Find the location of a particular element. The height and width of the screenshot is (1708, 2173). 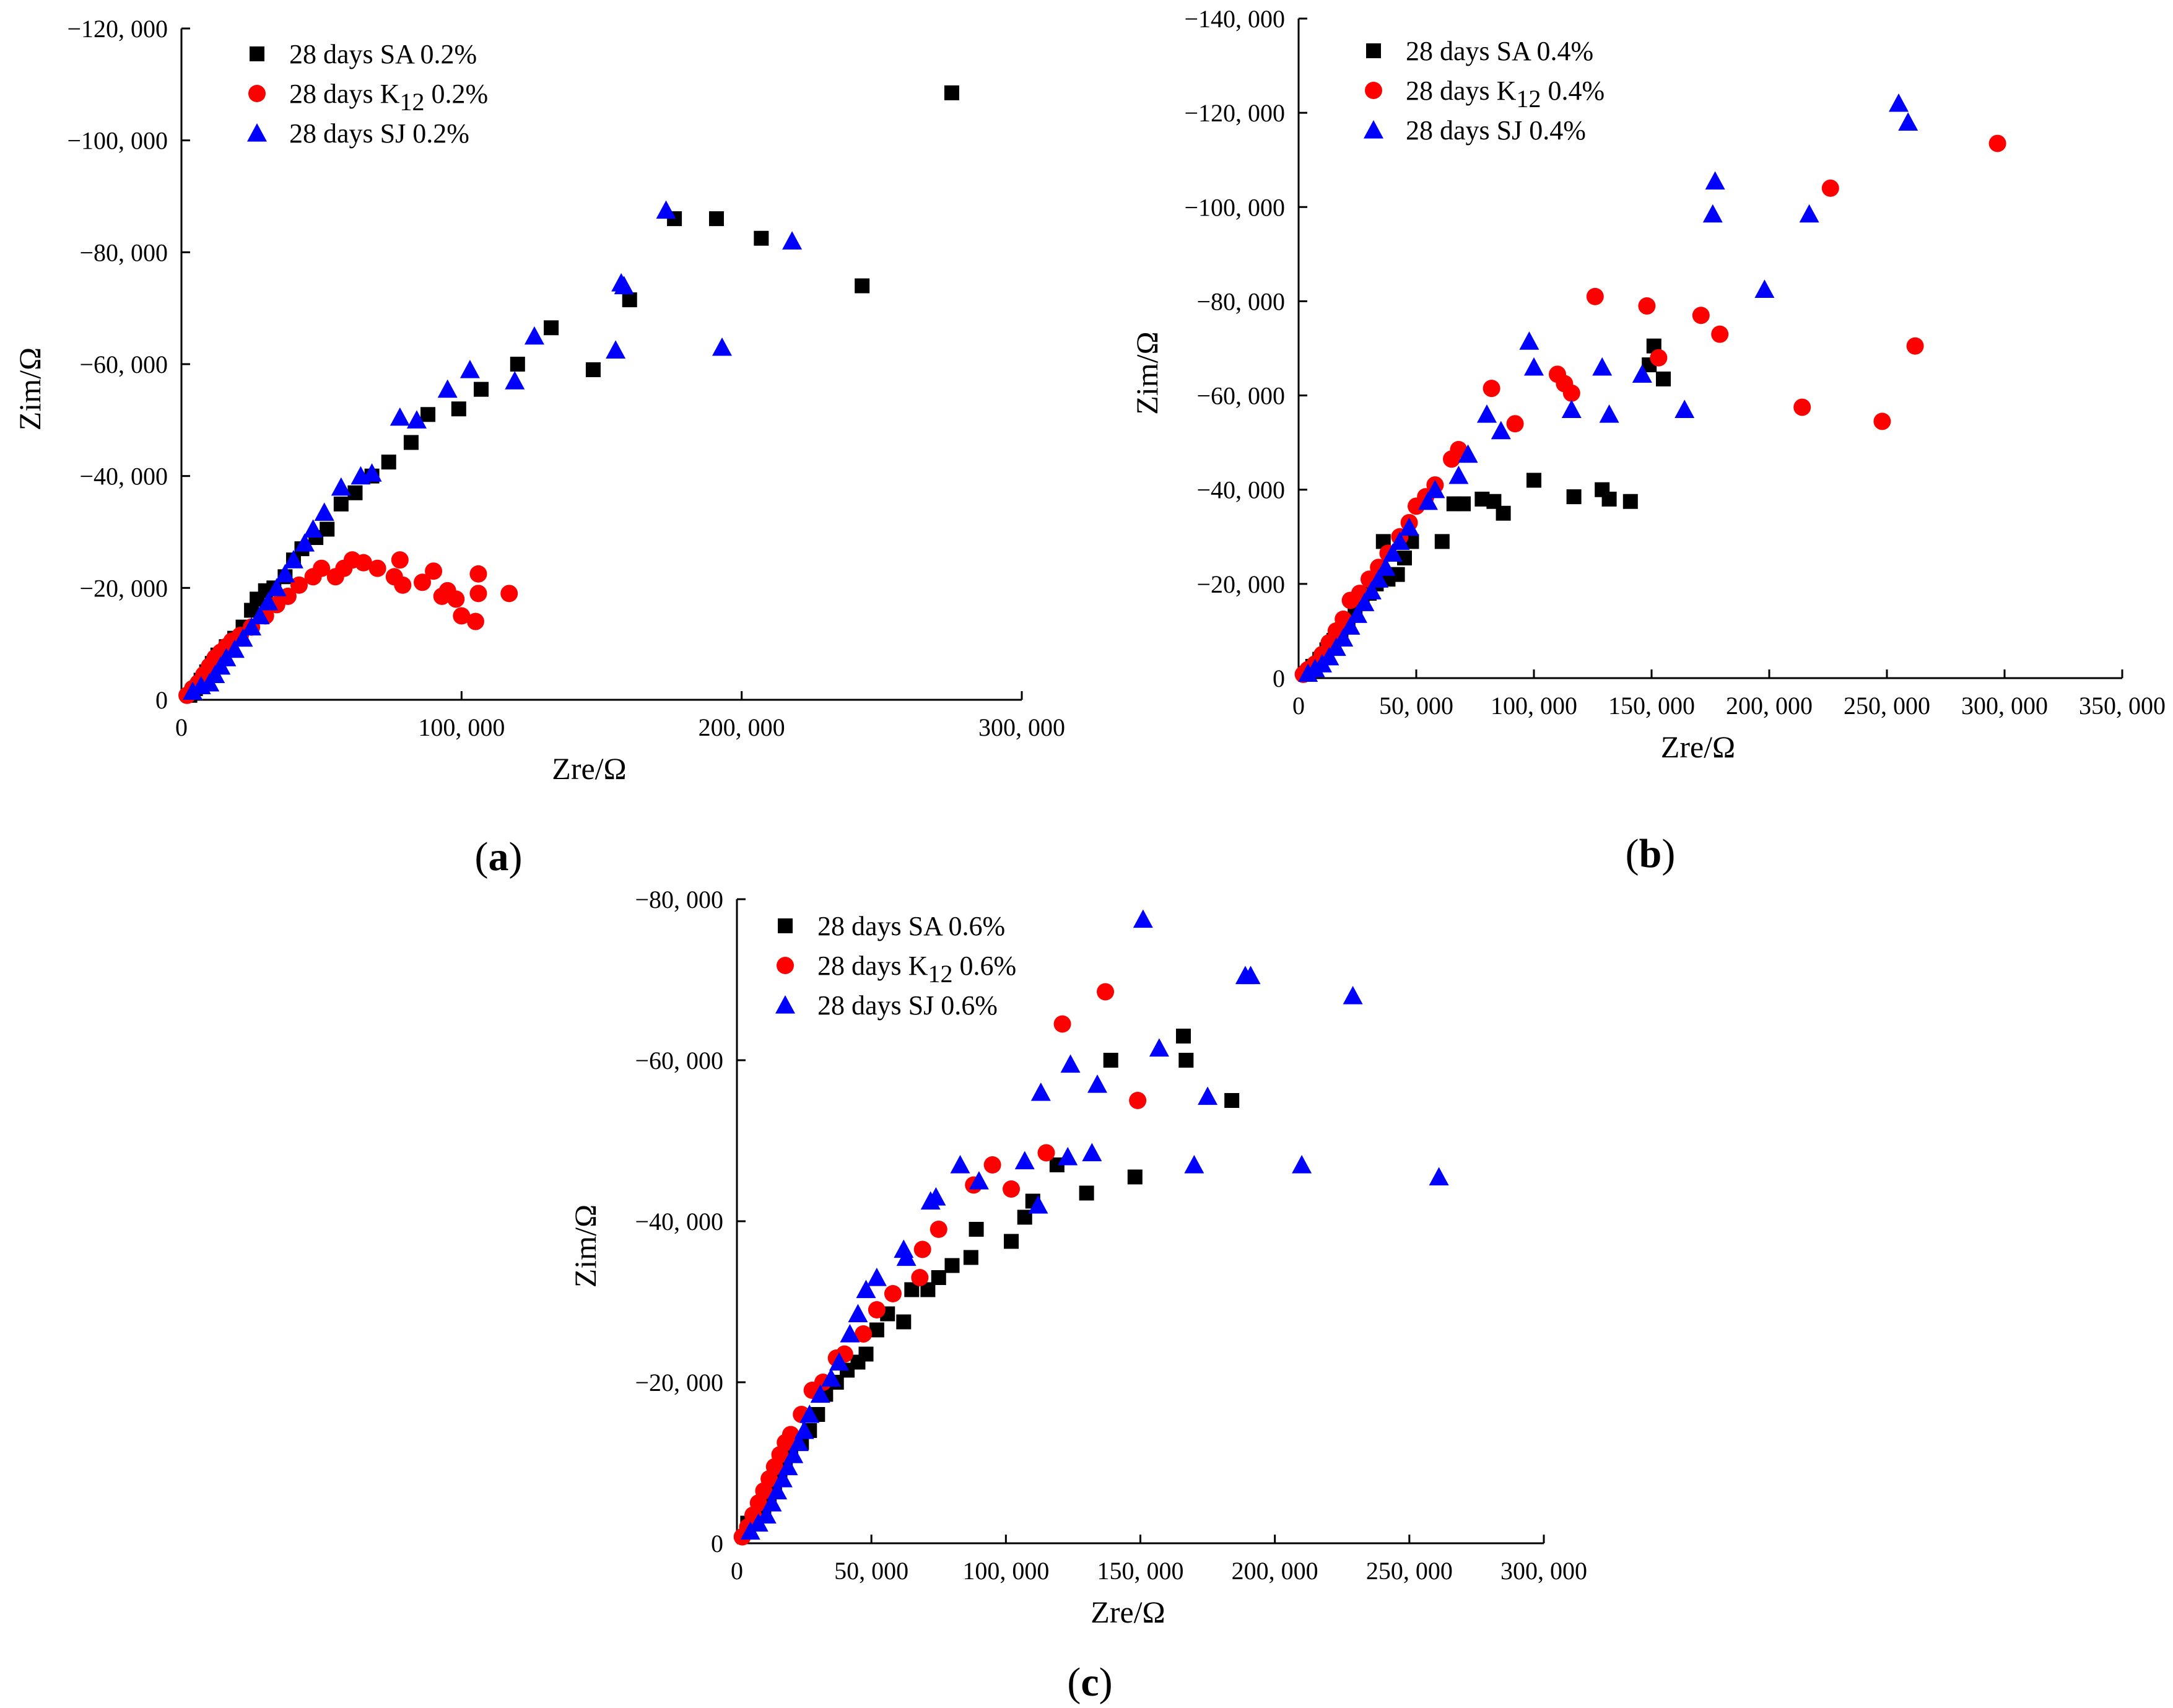

y-axis-title: Zim/Ω is located at coordinates (29, 388).